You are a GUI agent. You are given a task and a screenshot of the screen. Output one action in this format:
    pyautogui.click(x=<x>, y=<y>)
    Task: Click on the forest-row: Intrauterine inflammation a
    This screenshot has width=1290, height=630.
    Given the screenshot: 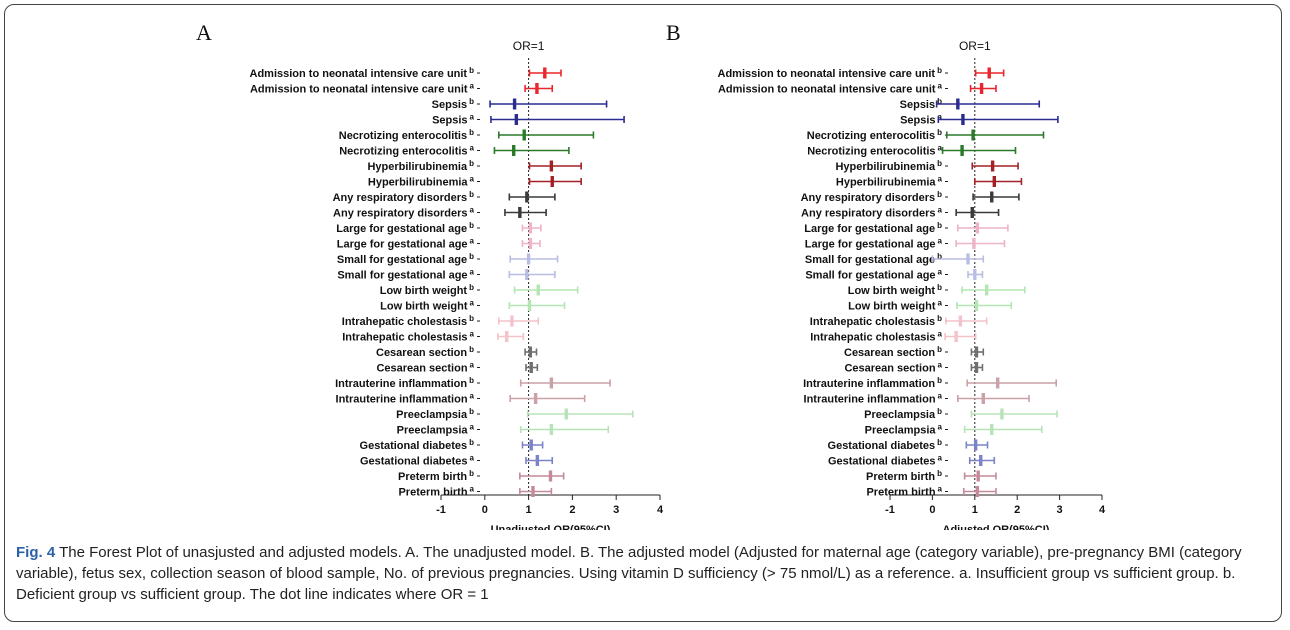 What is the action you would take?
    pyautogui.click(x=461, y=399)
    